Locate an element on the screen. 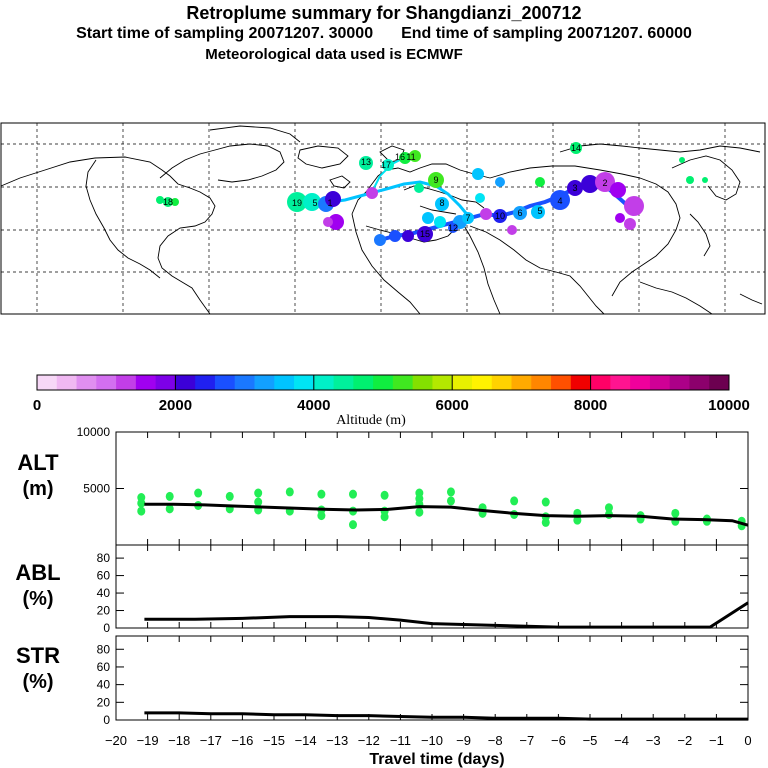  colorbar-tick-label: 6000 is located at coordinates (452, 405).